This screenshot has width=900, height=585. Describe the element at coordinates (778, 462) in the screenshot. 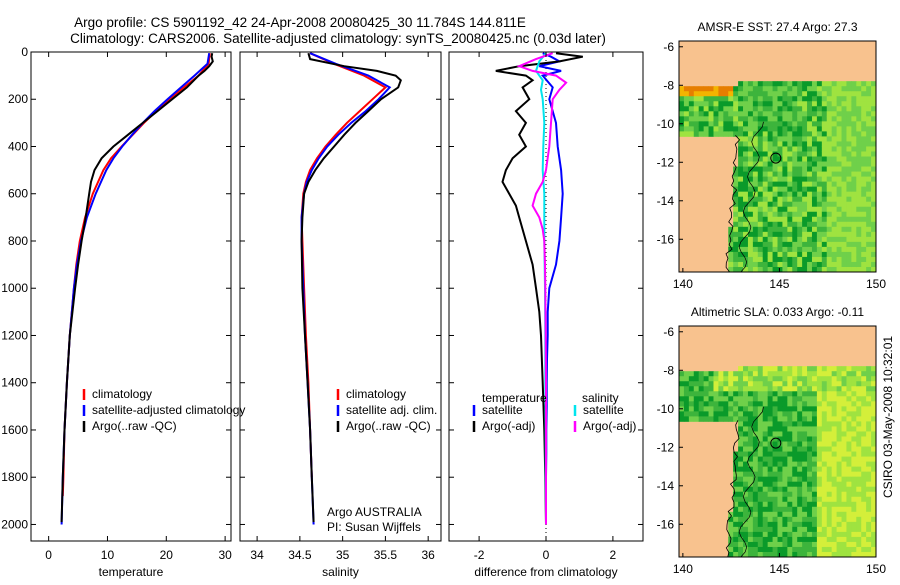

I see `sla-map-cells` at that location.